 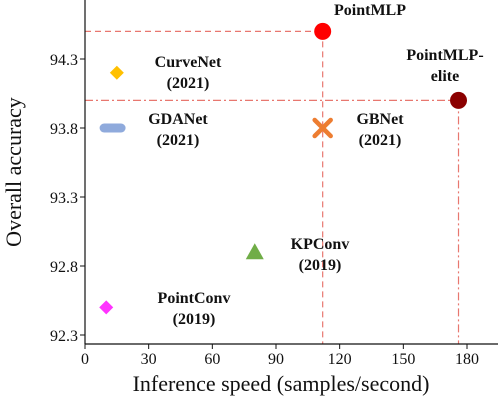 I want to click on point-gbnet-2021, so click(x=322, y=128).